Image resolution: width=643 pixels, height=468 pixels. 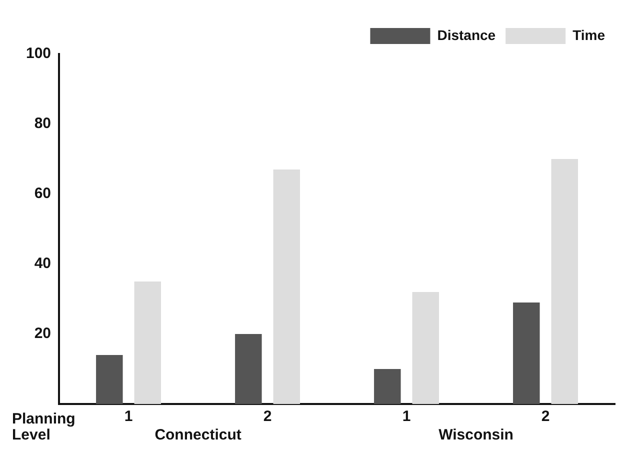 I want to click on y-tick-label: 60, so click(x=43, y=193).